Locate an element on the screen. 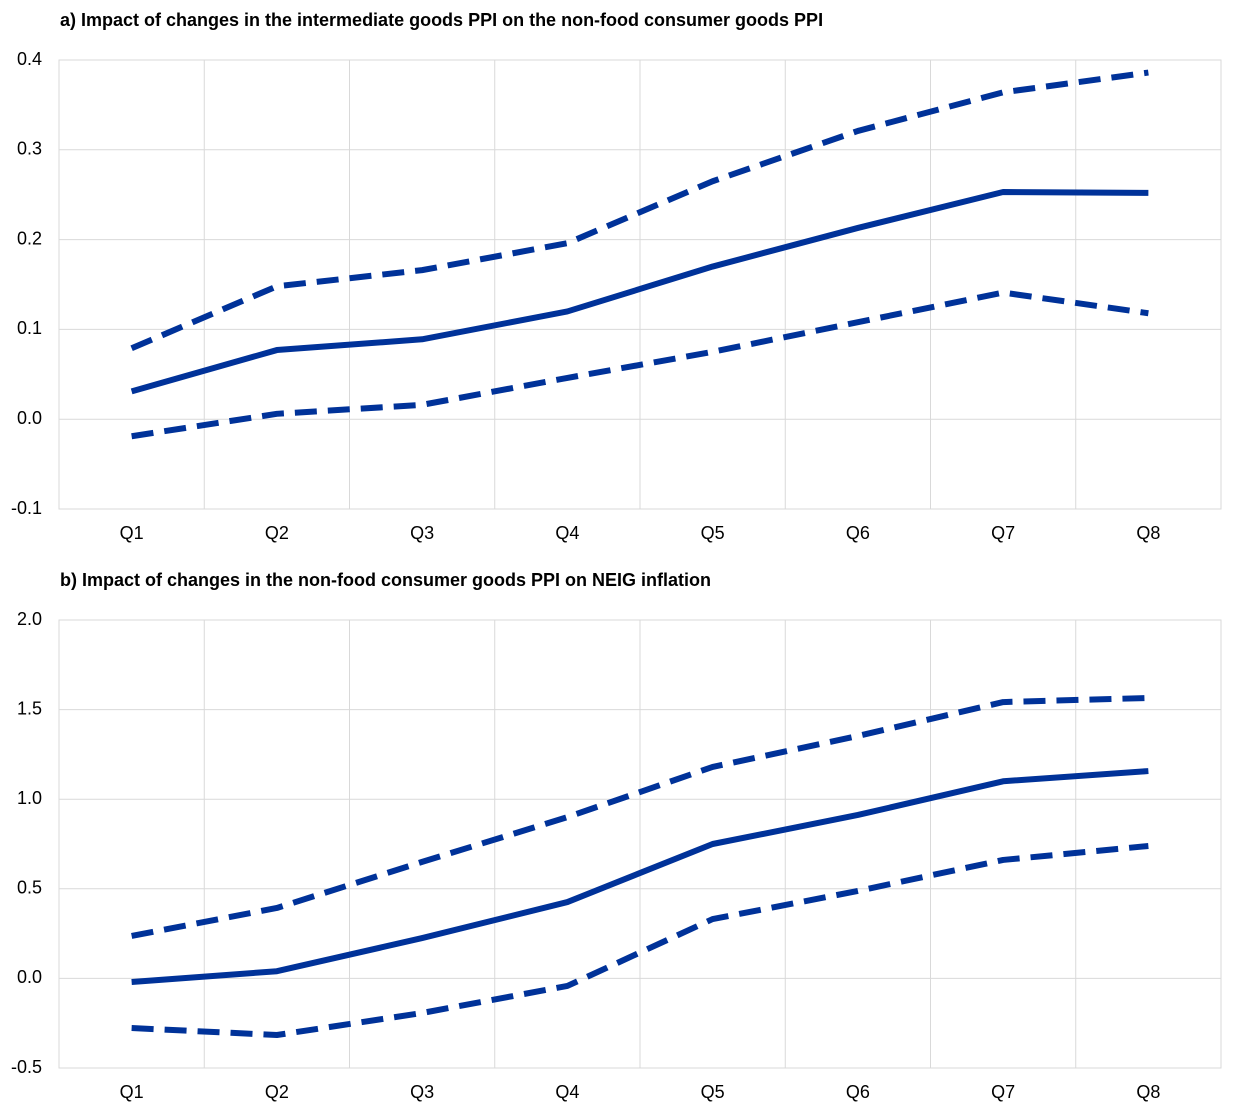 Image resolution: width=1240 pixels, height=1114 pixels. y-tick-label: 0.5 is located at coordinates (29, 888).